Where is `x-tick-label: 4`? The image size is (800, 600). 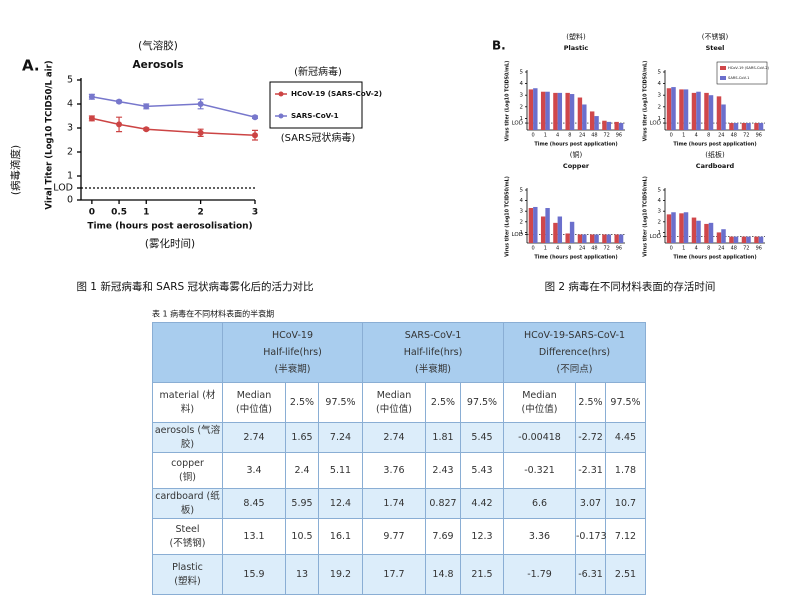
x-tick-label: 4 is located at coordinates (696, 136).